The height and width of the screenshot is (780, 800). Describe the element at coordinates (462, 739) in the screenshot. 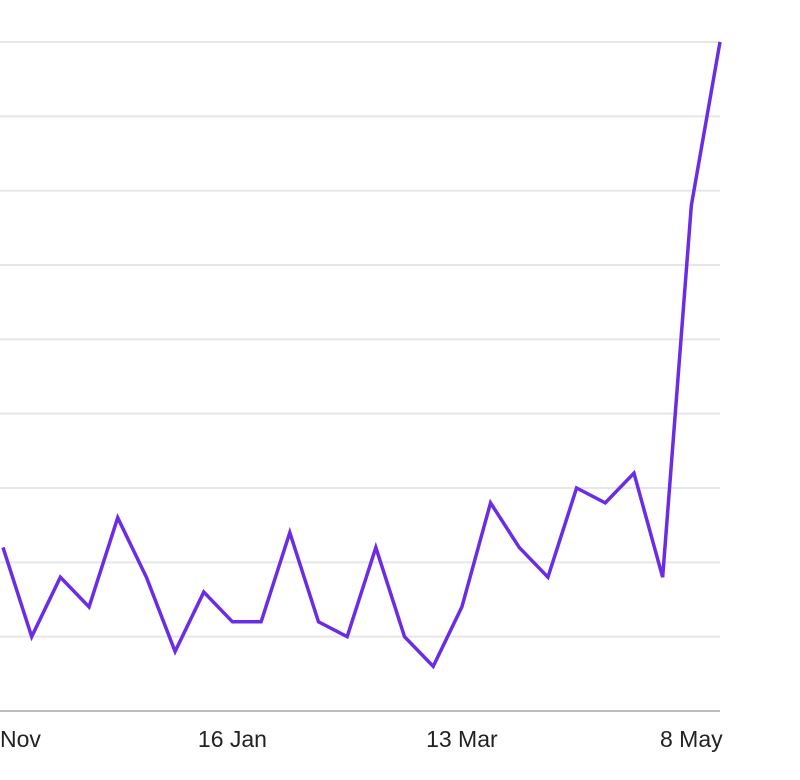

I see `x-tick-label: 13 Mar` at that location.